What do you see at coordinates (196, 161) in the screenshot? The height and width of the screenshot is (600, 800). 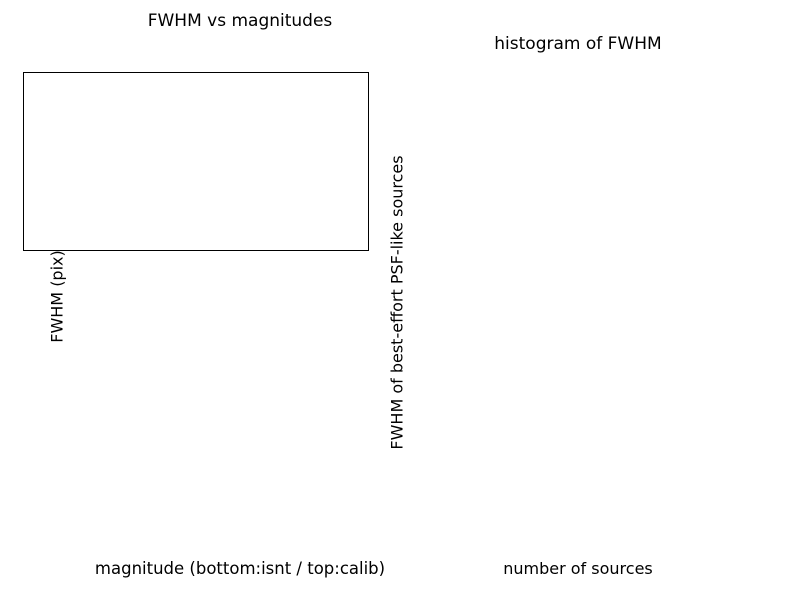 I see `legend` at bounding box center [196, 161].